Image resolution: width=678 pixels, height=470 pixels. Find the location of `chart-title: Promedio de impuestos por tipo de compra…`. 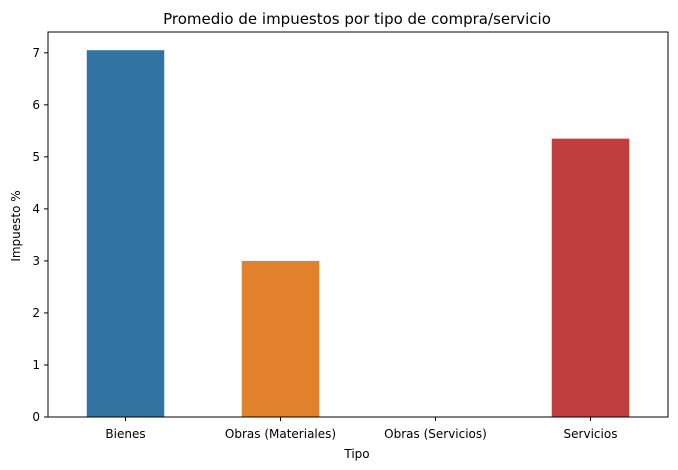

chart-title: Promedio de impuestos por tipo de compra… is located at coordinates (357, 19).